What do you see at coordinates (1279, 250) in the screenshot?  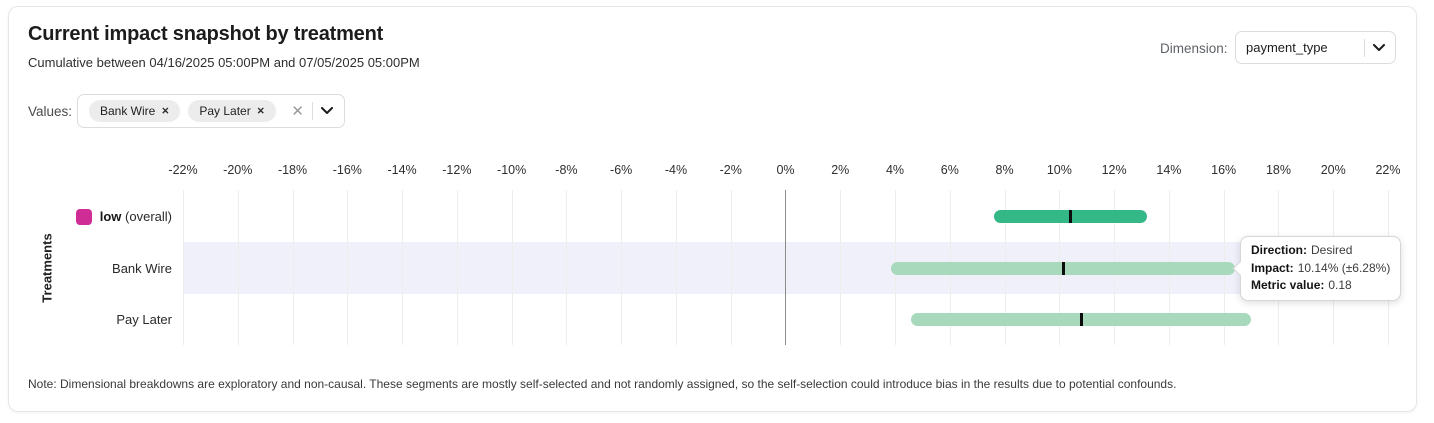 I see `tooltip-direction-label: Direction:` at bounding box center [1279, 250].